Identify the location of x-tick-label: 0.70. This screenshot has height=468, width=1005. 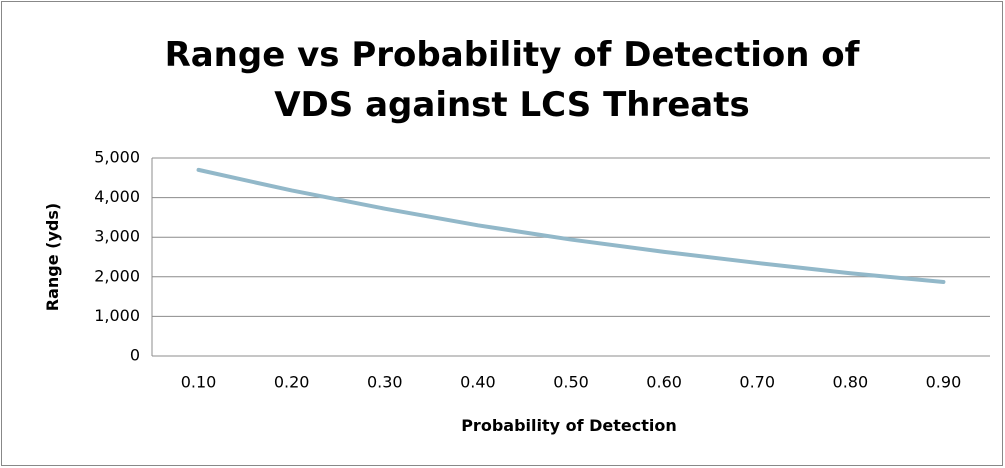
(757, 382).